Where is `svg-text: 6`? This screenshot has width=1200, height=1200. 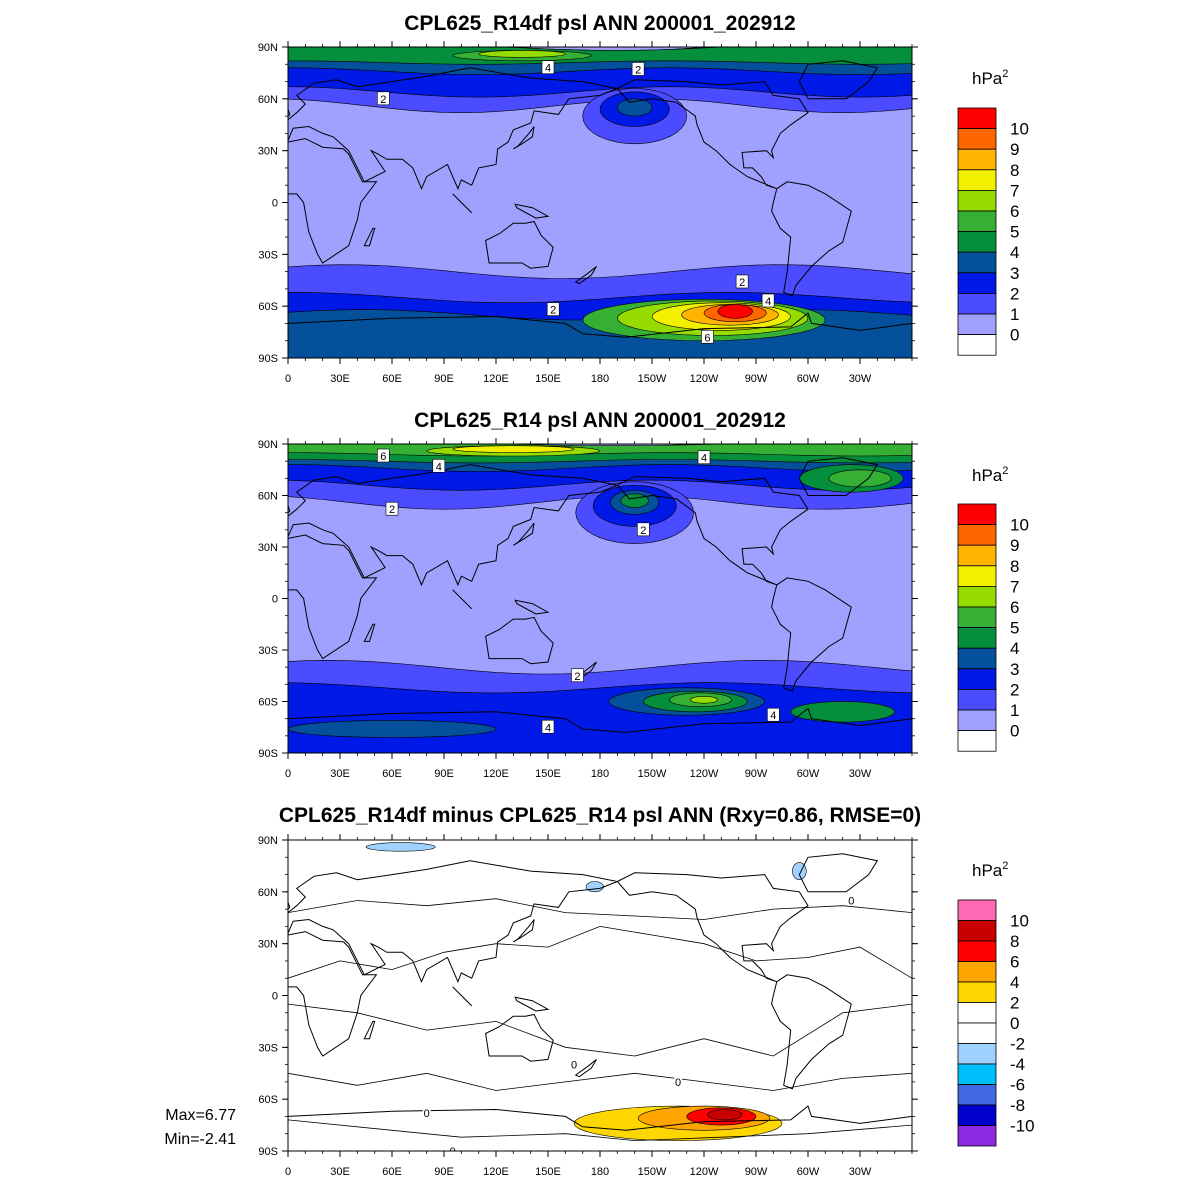
svg-text: 6 is located at coordinates (707, 338).